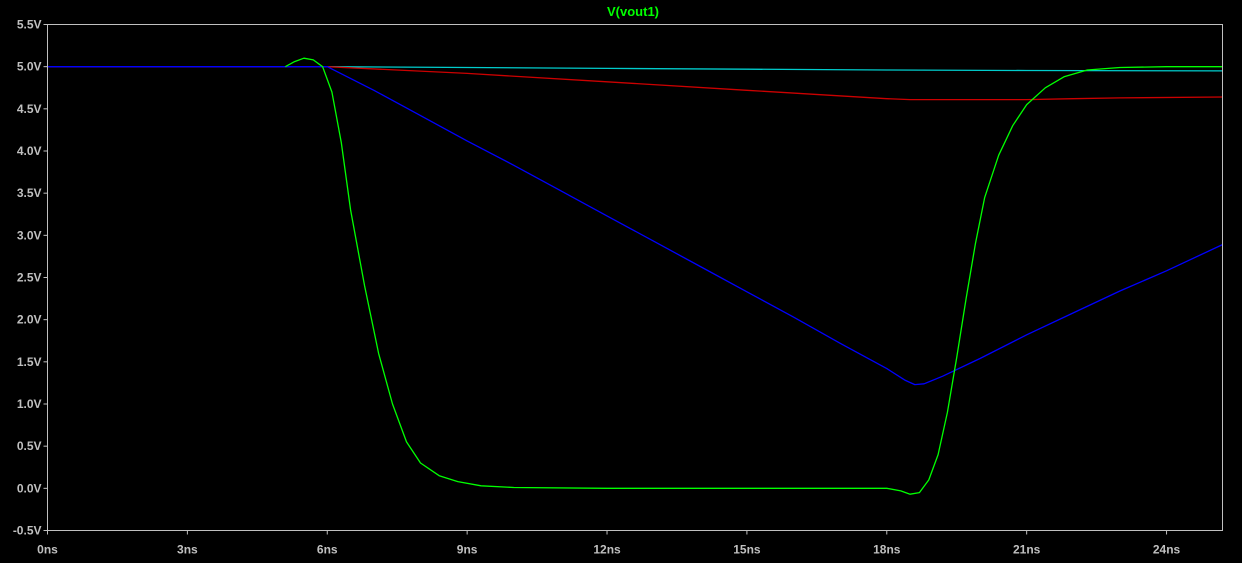 The height and width of the screenshot is (563, 1242). Describe the element at coordinates (1027, 550) in the screenshot. I see `x-tick-label: 21ns` at that location.